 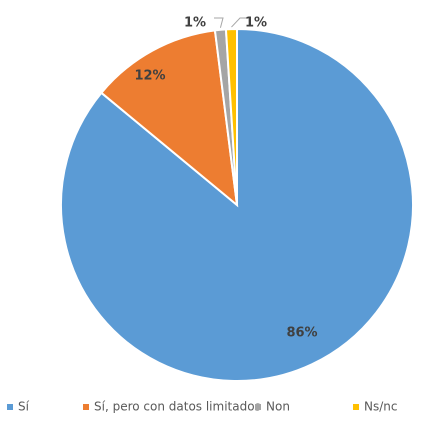 What do you see at coordinates (301, 333) in the screenshot?
I see `data-label-si: 86%` at bounding box center [301, 333].